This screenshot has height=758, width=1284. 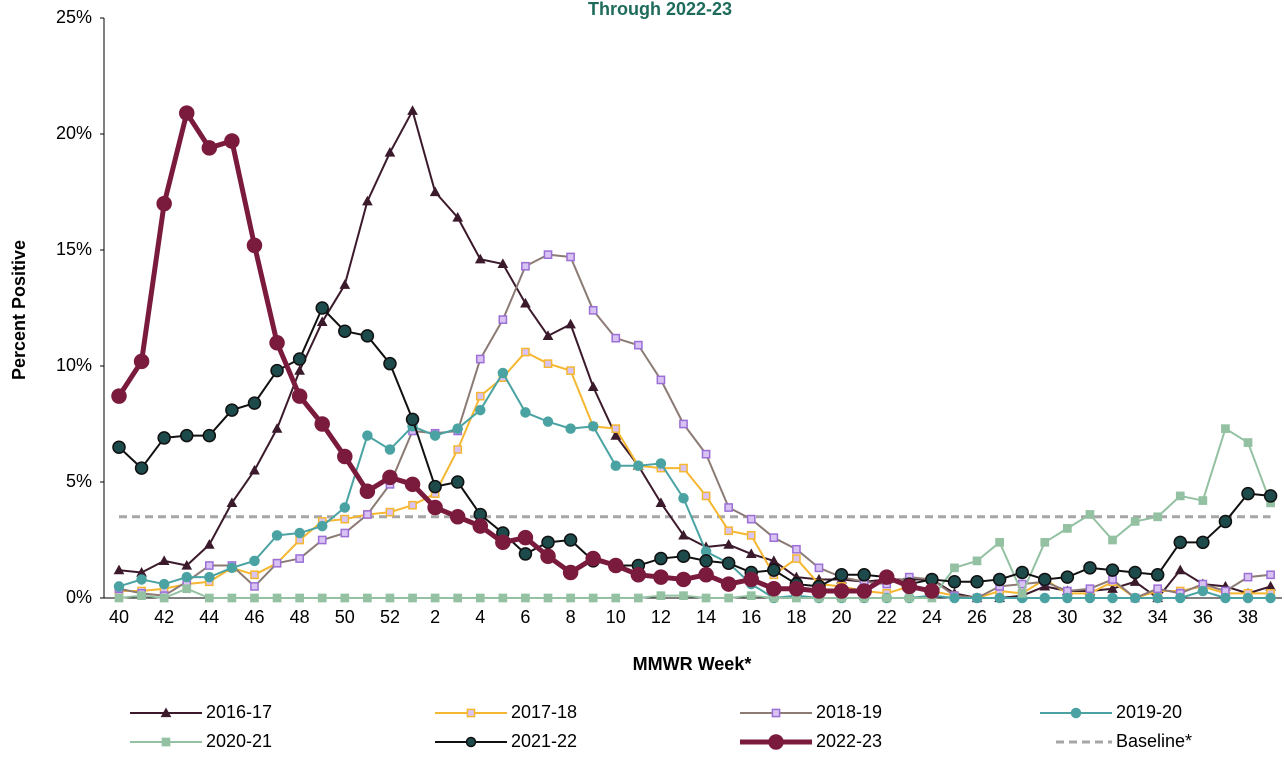 What do you see at coordinates (239, 741) in the screenshot?
I see `legend-label: 2020-21` at bounding box center [239, 741].